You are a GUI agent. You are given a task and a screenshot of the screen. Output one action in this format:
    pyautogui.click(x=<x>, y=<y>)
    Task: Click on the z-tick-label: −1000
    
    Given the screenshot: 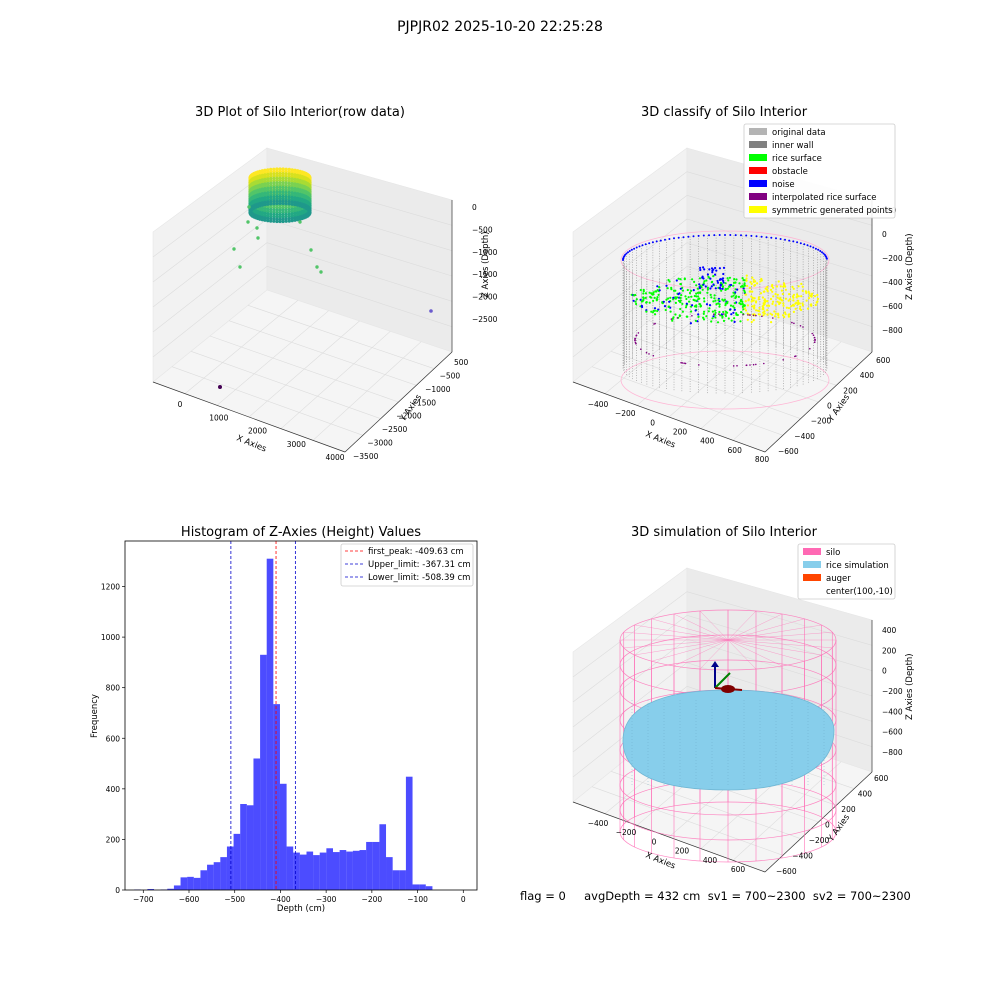 What is the action you would take?
    pyautogui.click(x=485, y=252)
    